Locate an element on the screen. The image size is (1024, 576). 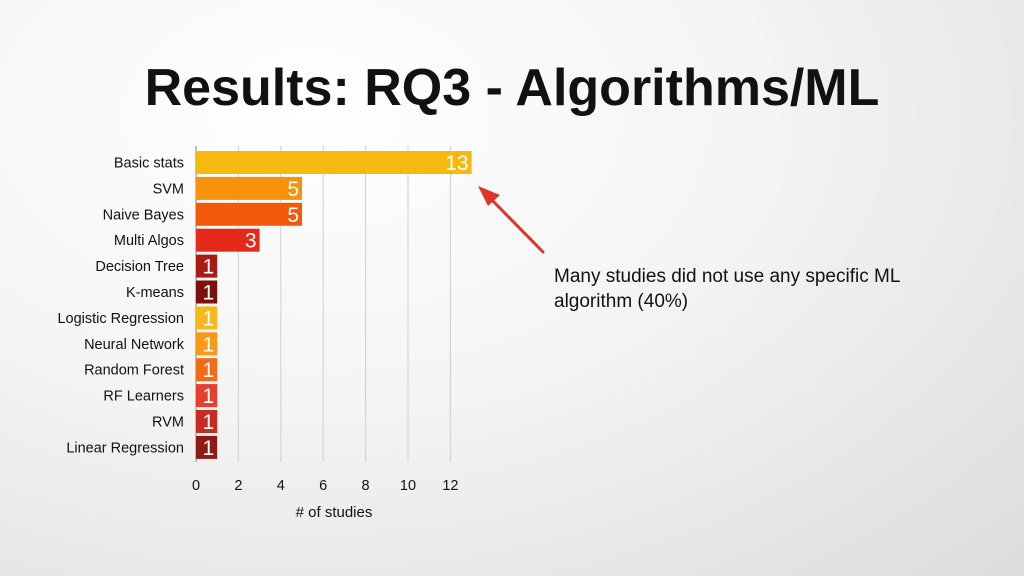
category-label: Decision Tree is located at coordinates (139, 267).